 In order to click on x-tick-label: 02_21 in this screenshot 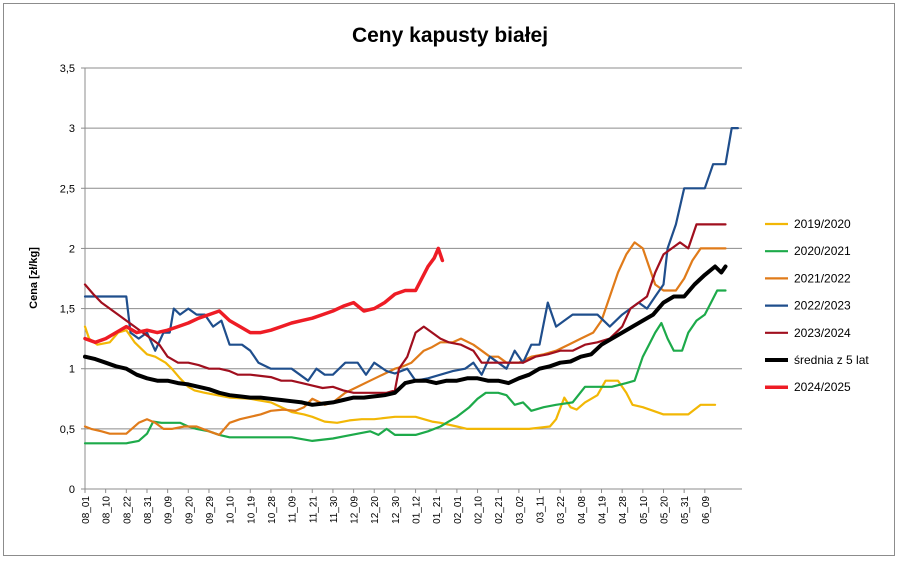, I will do `click(499, 510)`.